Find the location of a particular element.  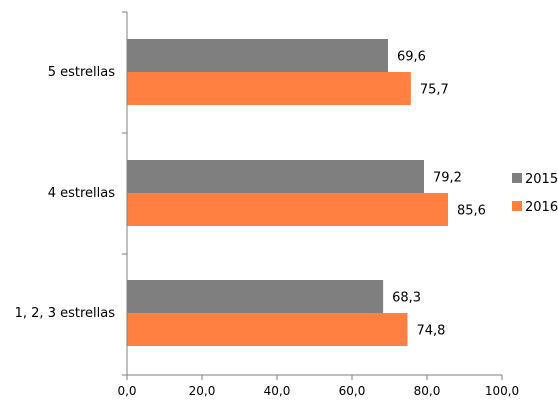

category-label-0: 5 estrellas is located at coordinates (82, 72).